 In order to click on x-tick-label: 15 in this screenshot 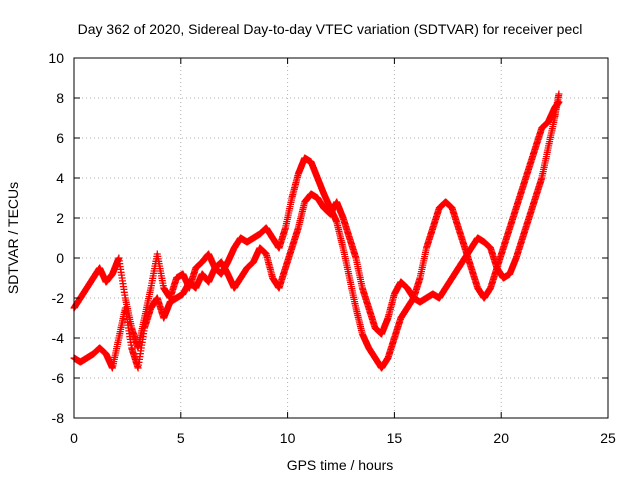, I will do `click(395, 438)`.